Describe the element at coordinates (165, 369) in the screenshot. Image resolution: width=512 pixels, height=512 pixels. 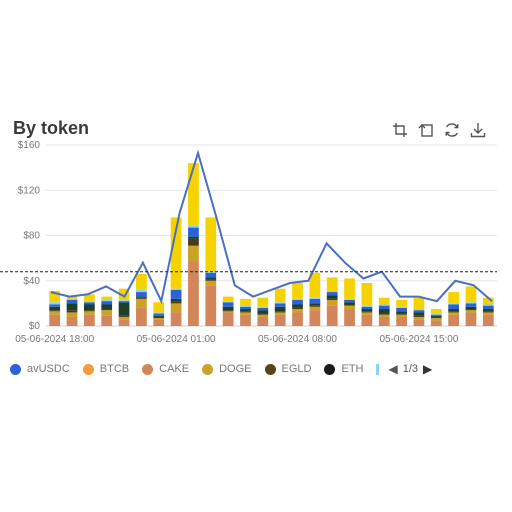
I see `legend-item: CAKE` at that location.